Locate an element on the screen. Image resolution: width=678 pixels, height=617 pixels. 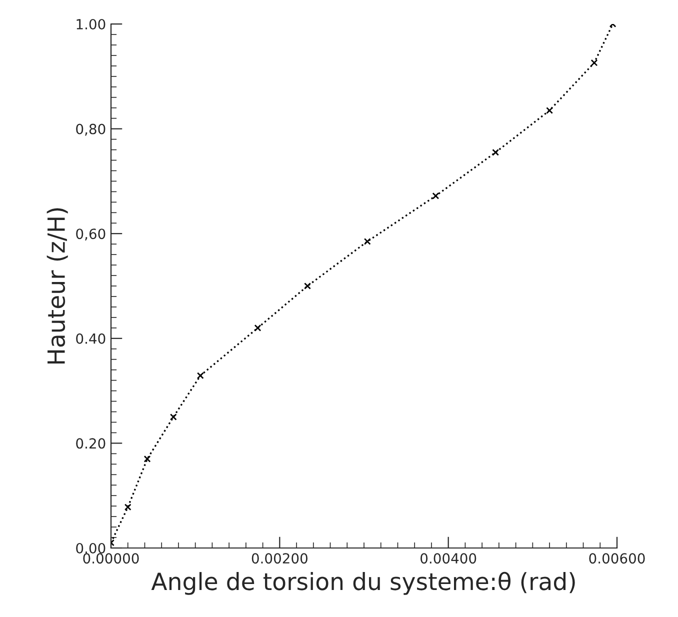
y-tick-label: 1.00 is located at coordinates (91, 24).